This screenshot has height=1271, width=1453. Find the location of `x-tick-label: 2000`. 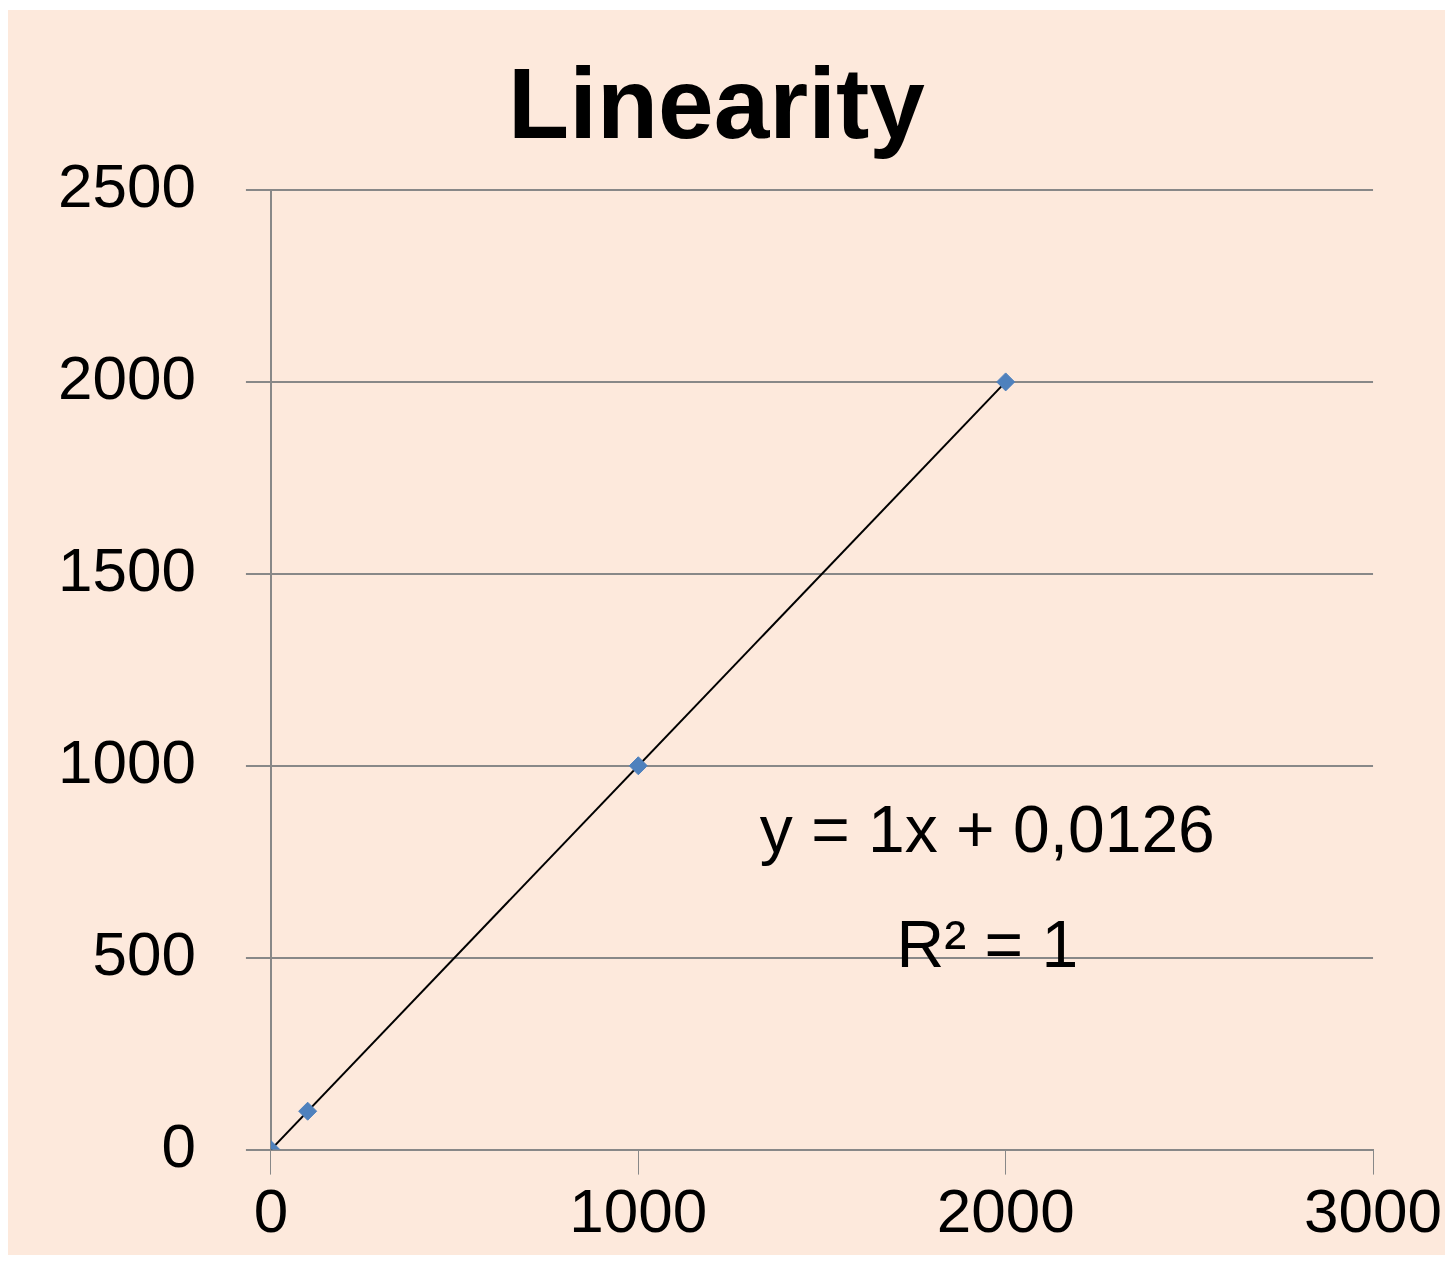

x-tick-label: 2000 is located at coordinates (1005, 1210).